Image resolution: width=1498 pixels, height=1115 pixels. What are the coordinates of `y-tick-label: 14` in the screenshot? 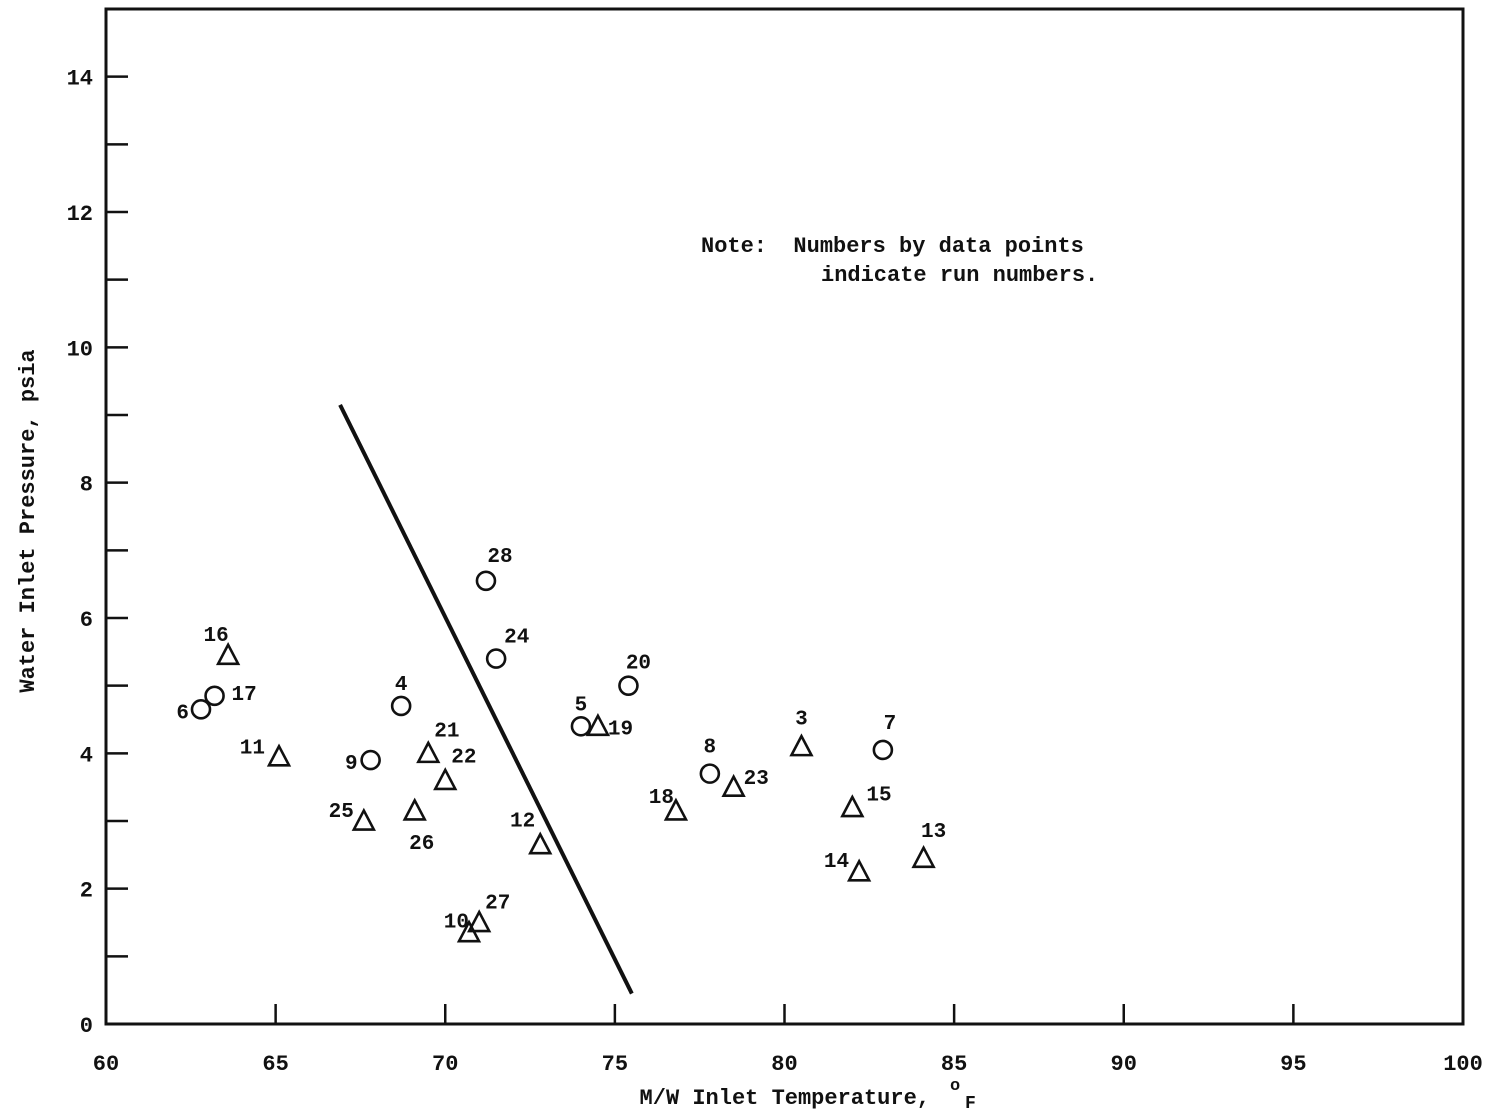 It's located at (80, 79).